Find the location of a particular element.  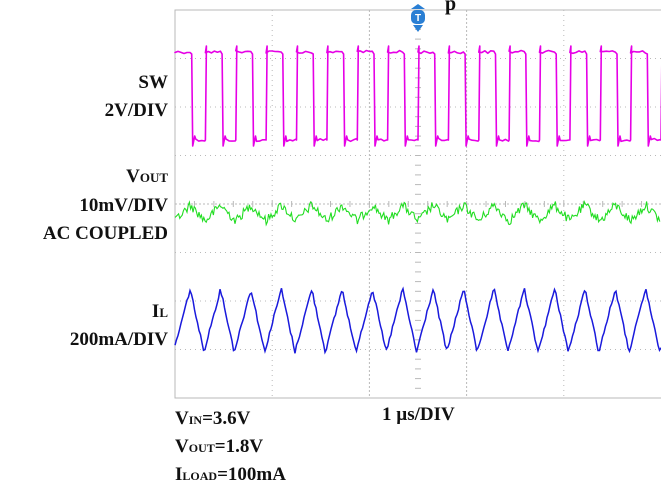

timebase-label: 1 µs/DIV is located at coordinates (418, 414).